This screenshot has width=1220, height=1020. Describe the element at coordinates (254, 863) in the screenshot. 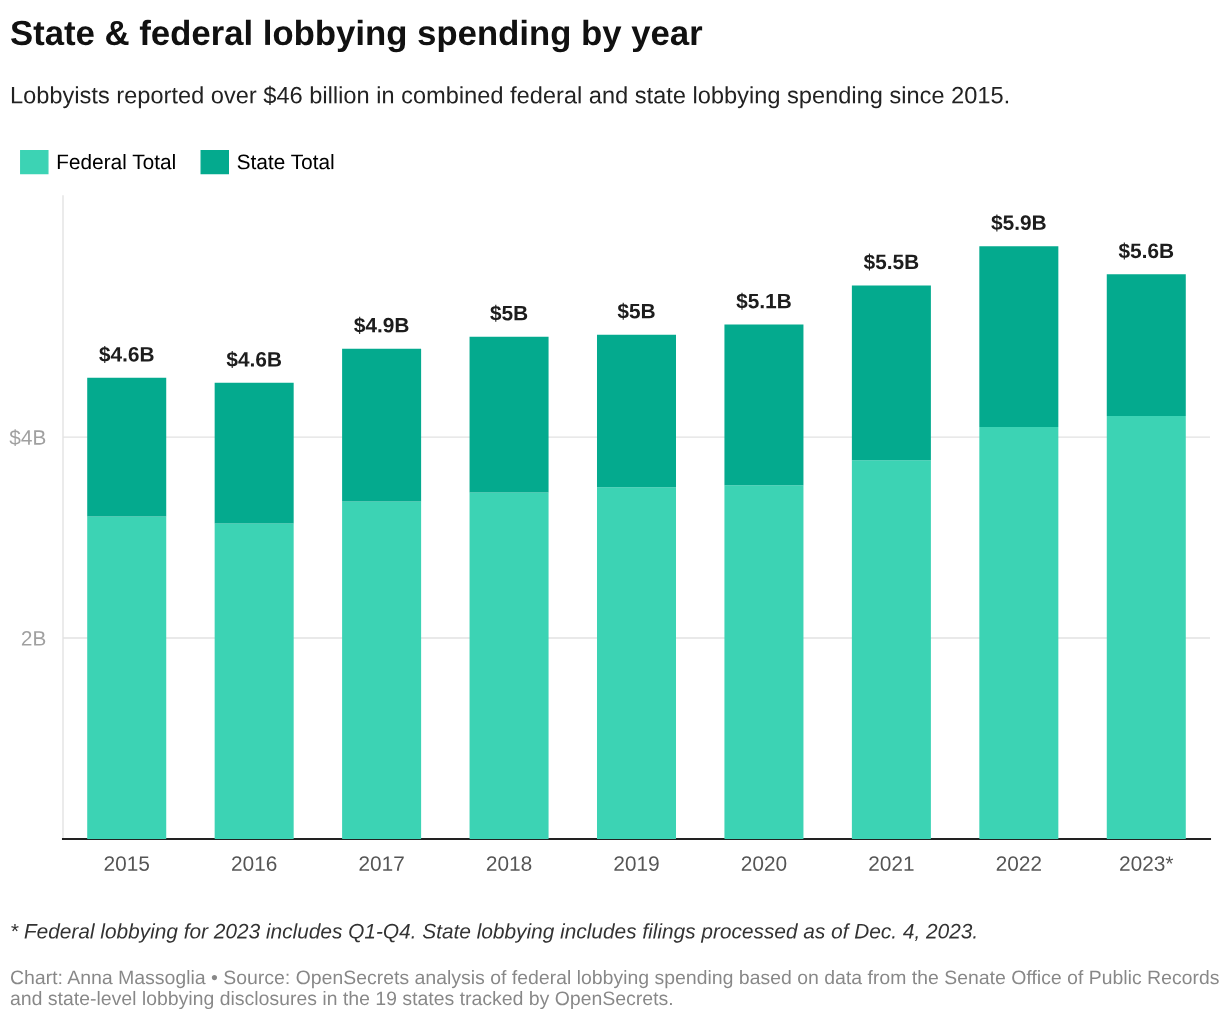

I see `x-tick-label: 2016` at that location.